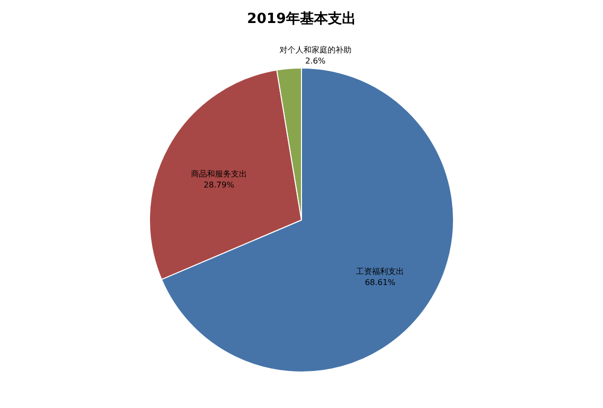 The width and height of the screenshot is (603, 408). What do you see at coordinates (218, 174) in the screenshot?
I see `slice-label: 商品和服务支出` at bounding box center [218, 174].